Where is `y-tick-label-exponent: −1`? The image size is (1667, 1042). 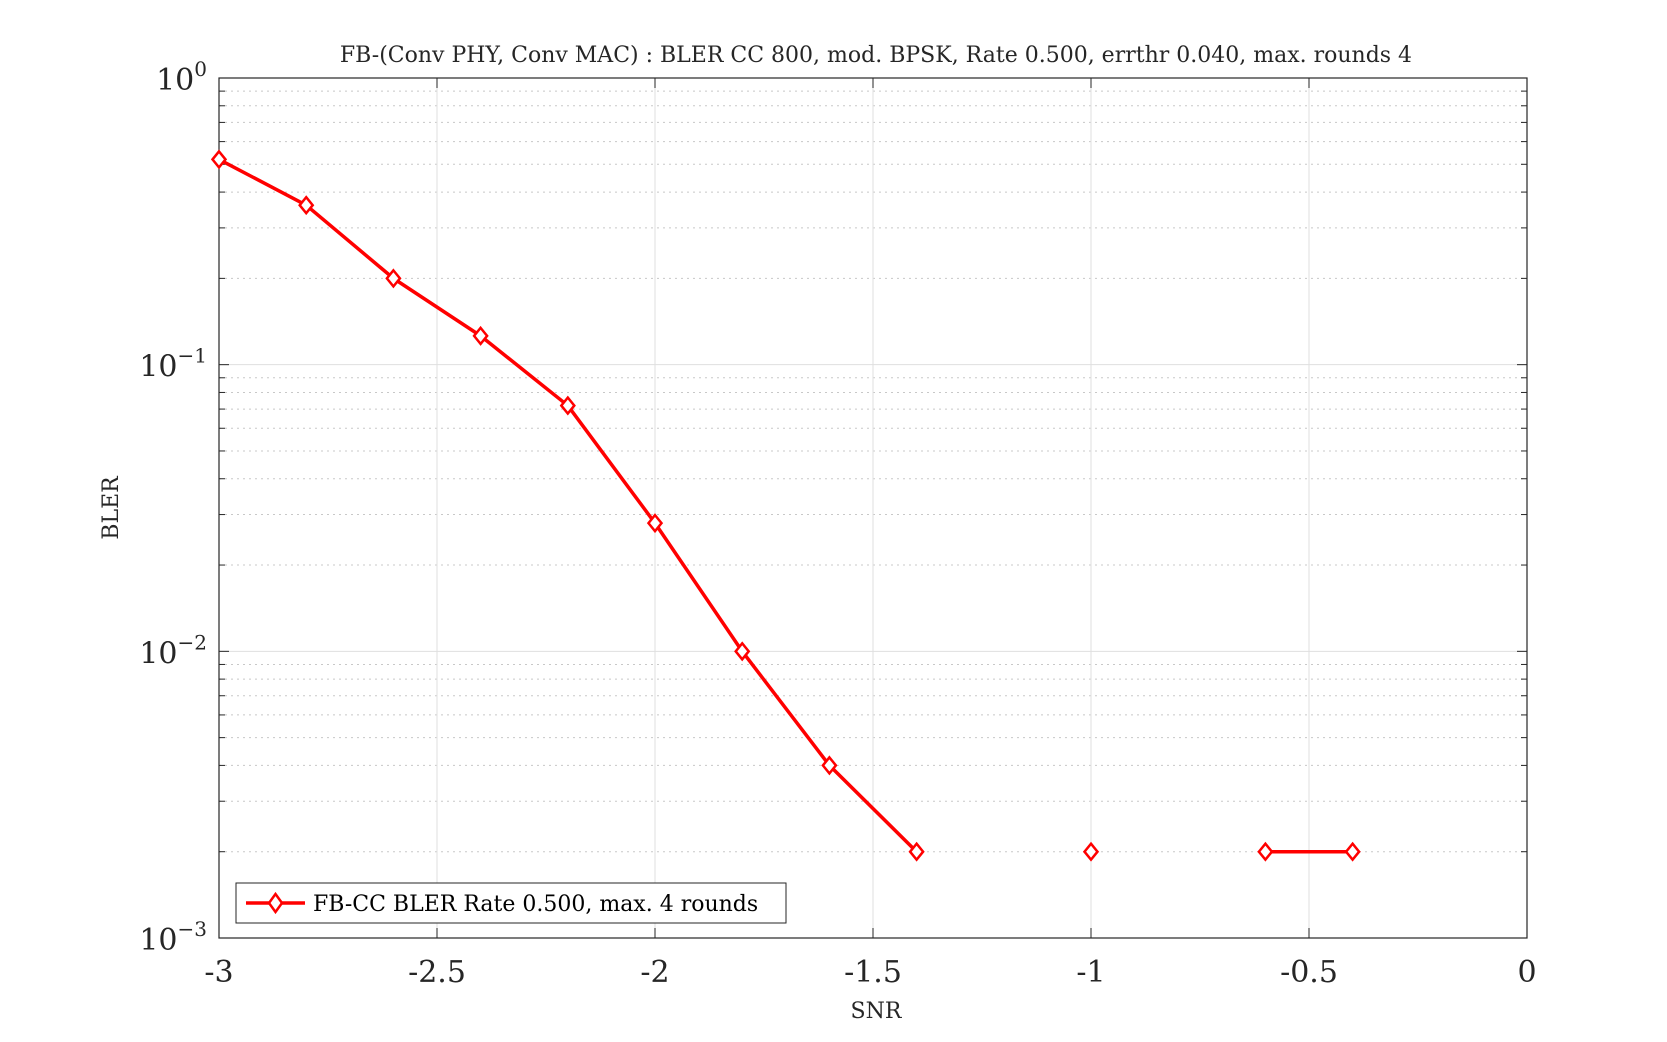
y-tick-label-exponent: −1 is located at coordinates (192, 356).